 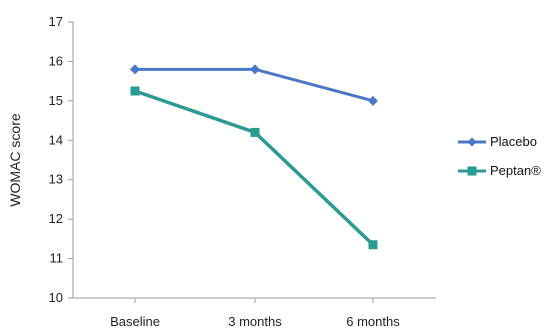 What do you see at coordinates (56, 21) in the screenshot?
I see `y-tick-label: 17` at bounding box center [56, 21].